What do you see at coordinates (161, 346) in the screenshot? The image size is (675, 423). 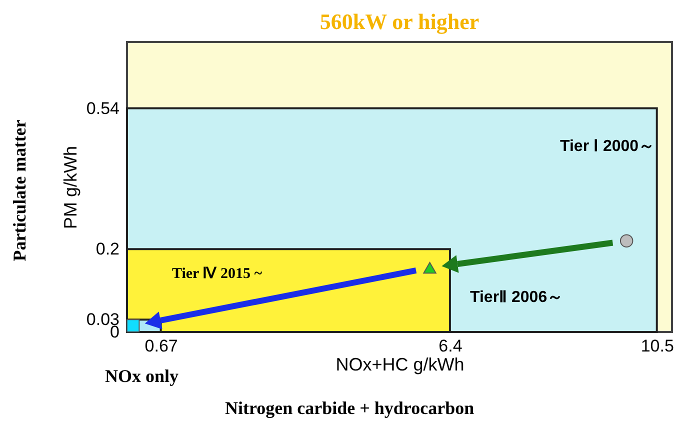 I see `x-tick-label: 0.67` at bounding box center [161, 346].